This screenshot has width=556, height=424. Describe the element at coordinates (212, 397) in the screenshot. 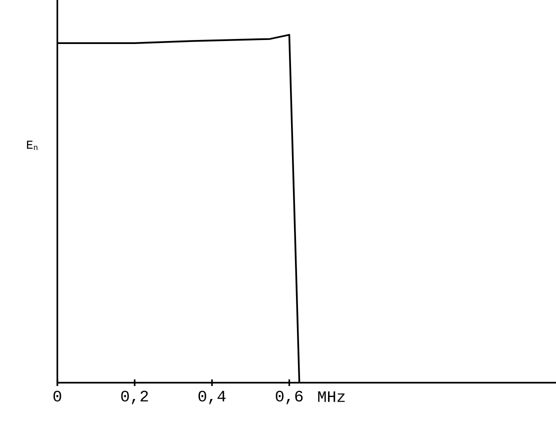

I see `x-tick-label: 0,4` at that location.